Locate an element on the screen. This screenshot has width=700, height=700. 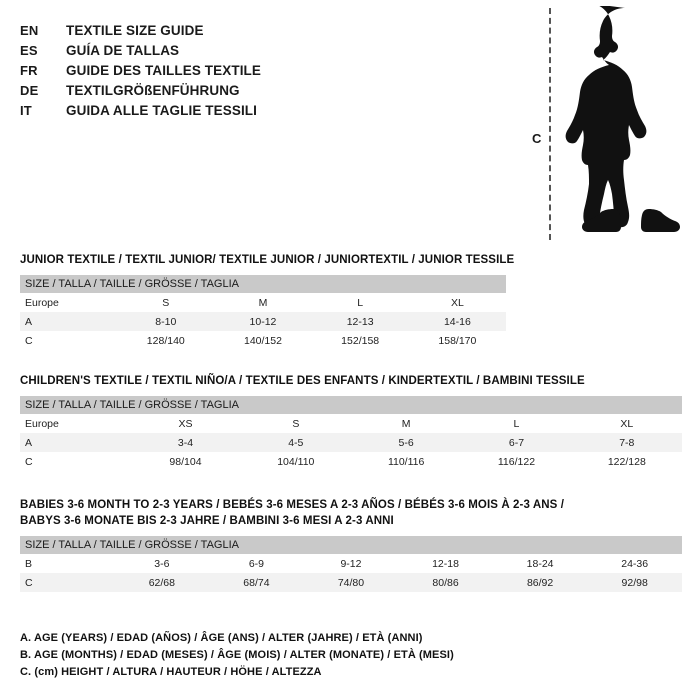
table-row: C 62/68 68/74 74/80 80/86 86/92 92/98 is located at coordinates (351, 582).